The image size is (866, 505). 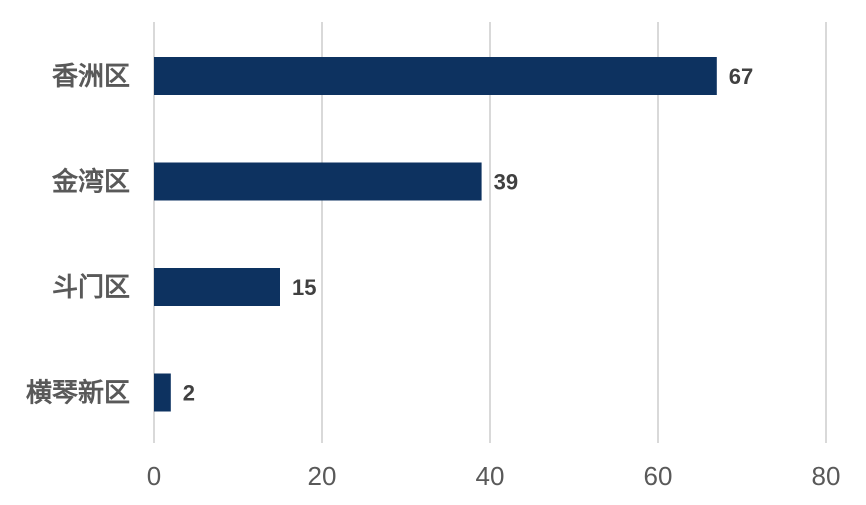 I want to click on data-label-2: 39, so click(x=506, y=182).